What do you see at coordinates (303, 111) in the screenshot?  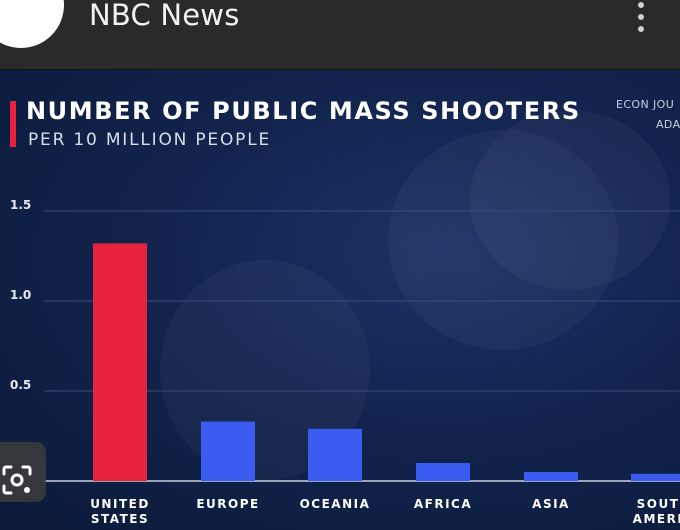 I see `chart-title: NUMBER OF PUBLIC MASS SHOOTERS` at bounding box center [303, 111].